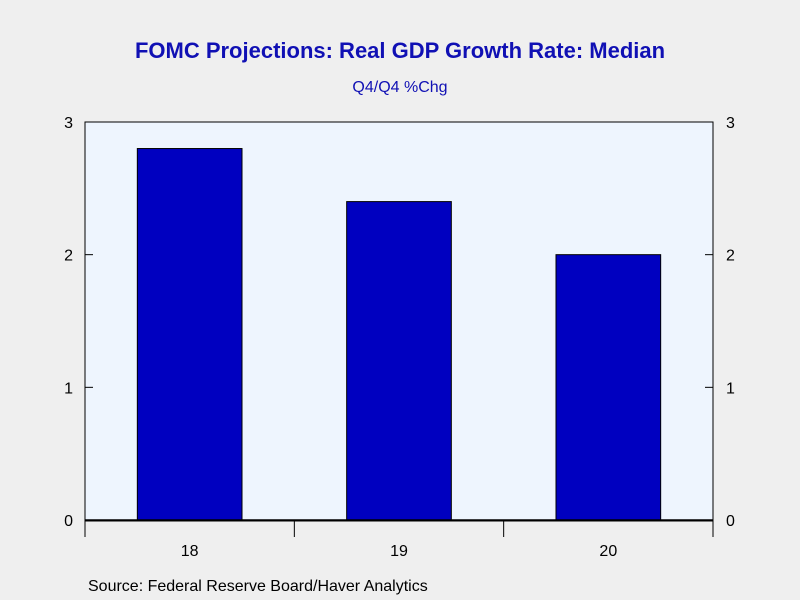  I want to click on y-tick-label-right: 3, so click(730, 123).